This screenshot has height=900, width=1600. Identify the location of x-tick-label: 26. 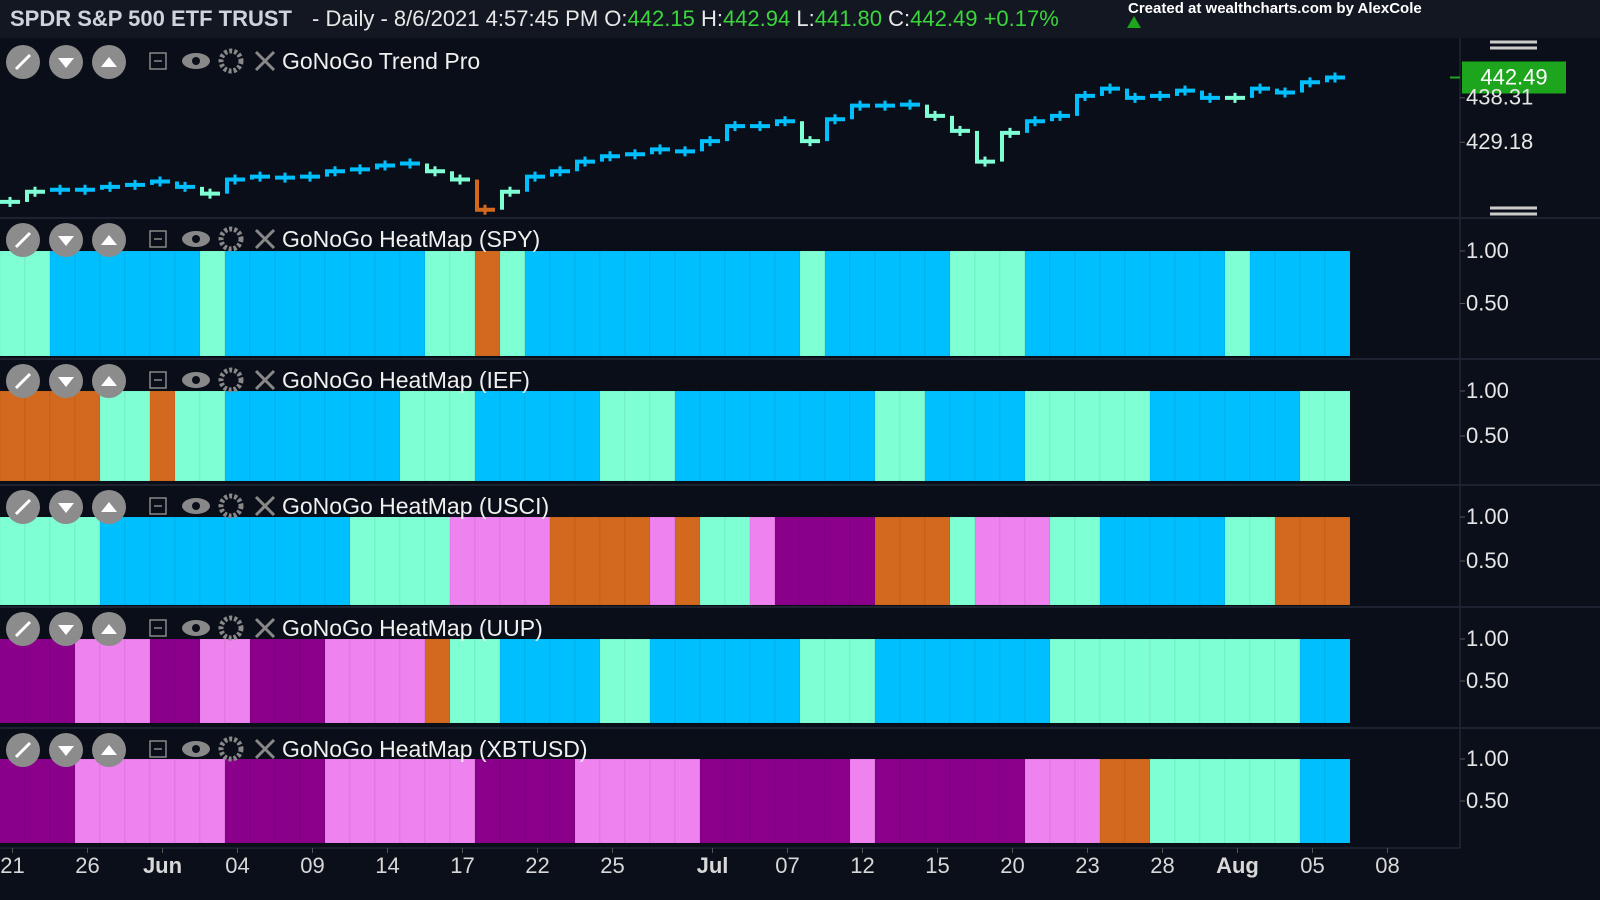
(87, 865).